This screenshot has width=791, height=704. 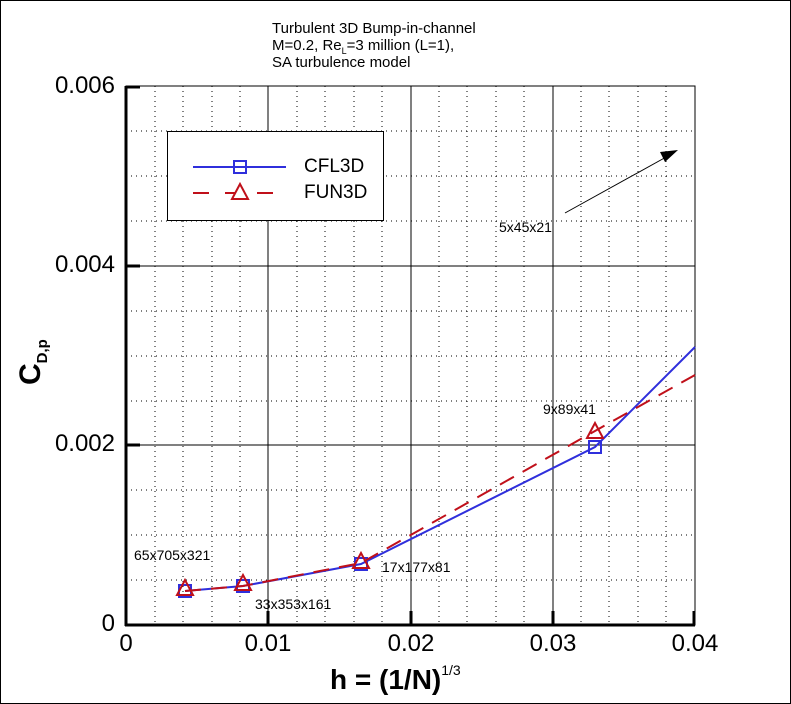 I want to click on x-axis-label: h = (1/N)1/3, so click(x=395, y=678).